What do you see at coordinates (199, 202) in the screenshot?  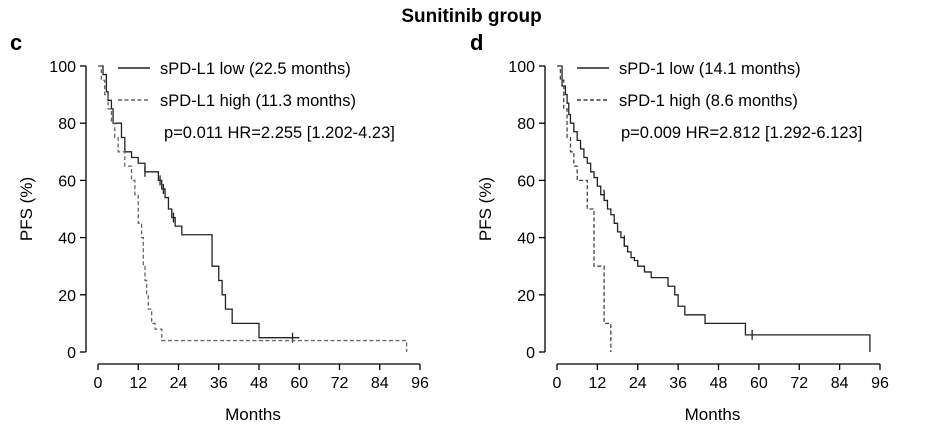 I see `km-curve-low` at bounding box center [199, 202].